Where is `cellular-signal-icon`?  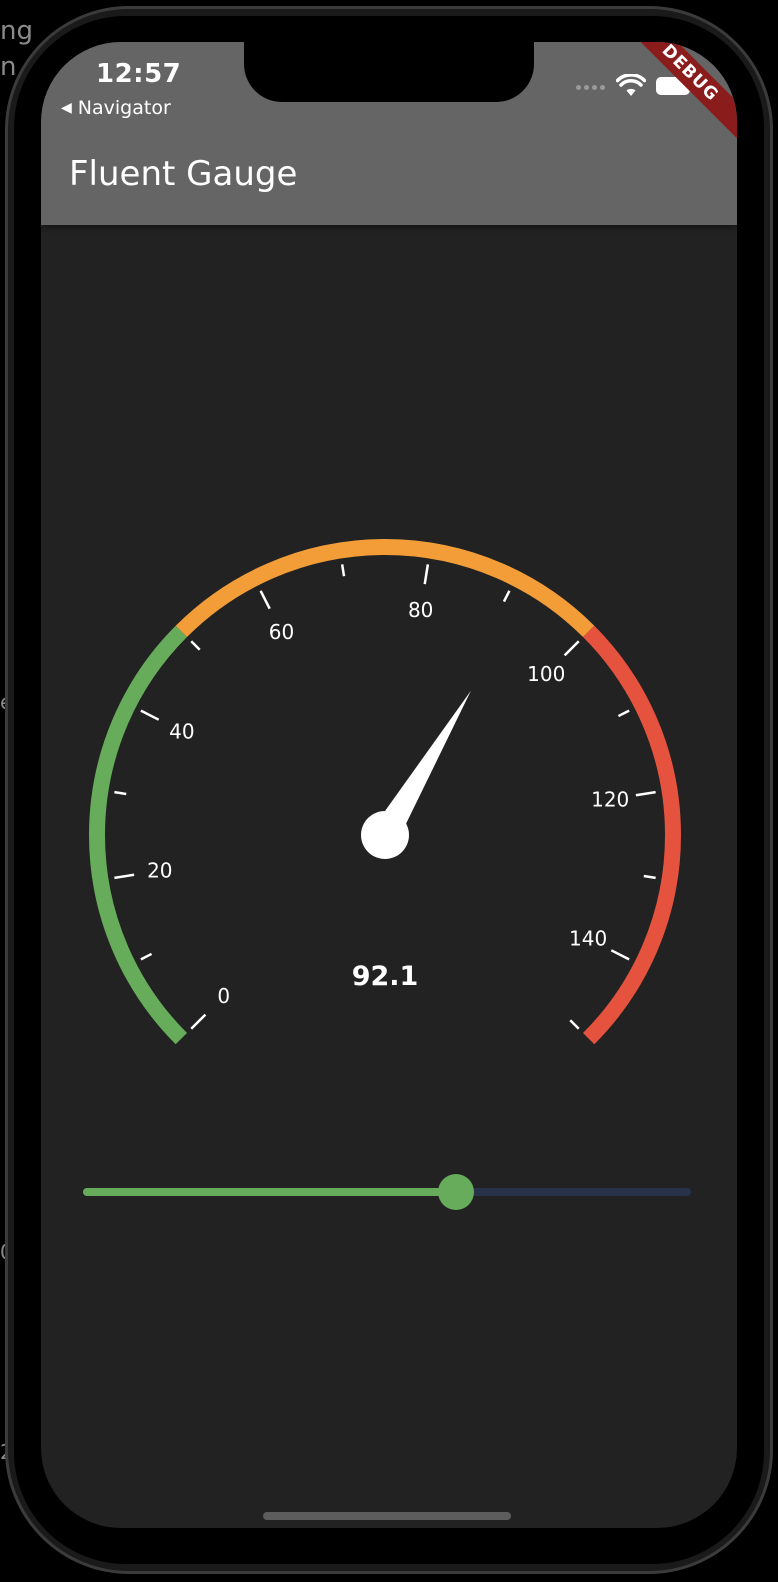 cellular-signal-icon is located at coordinates (590, 87).